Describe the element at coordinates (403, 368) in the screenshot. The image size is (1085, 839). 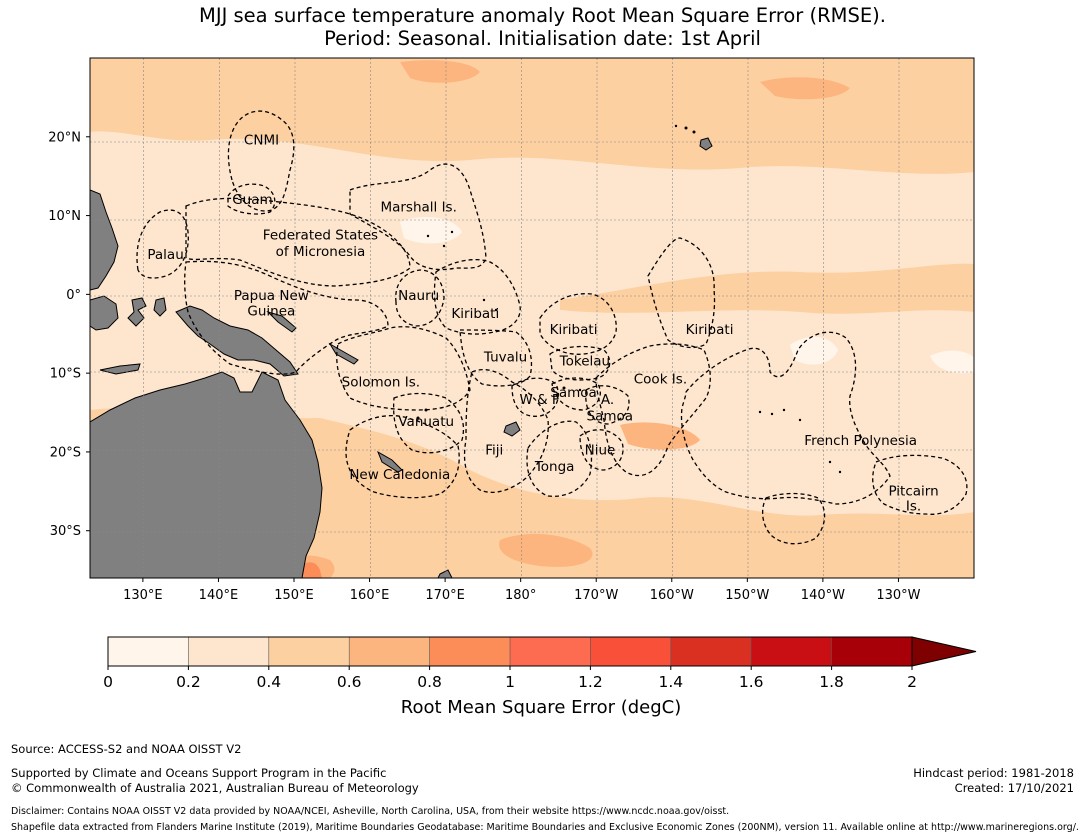
I see `eez-solomon` at that location.